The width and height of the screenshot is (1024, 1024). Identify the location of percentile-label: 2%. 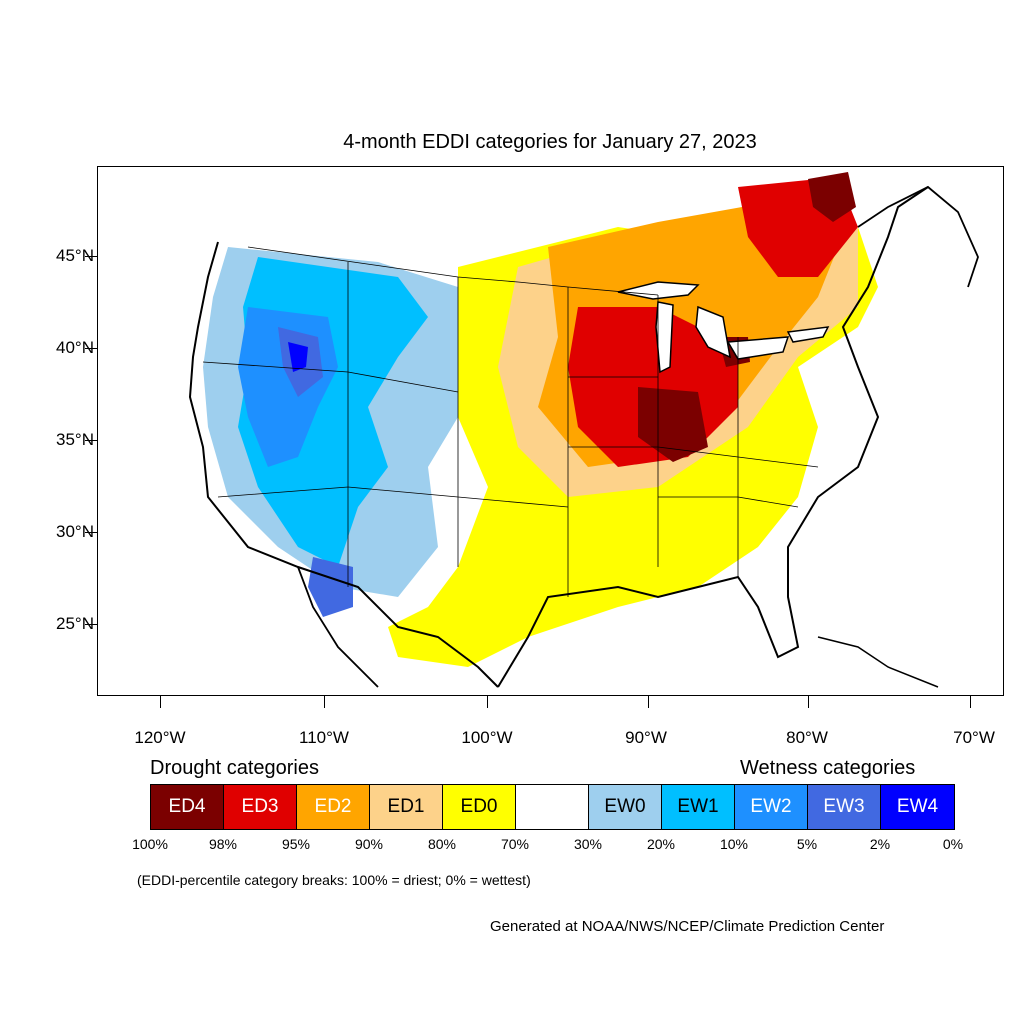
(880, 844).